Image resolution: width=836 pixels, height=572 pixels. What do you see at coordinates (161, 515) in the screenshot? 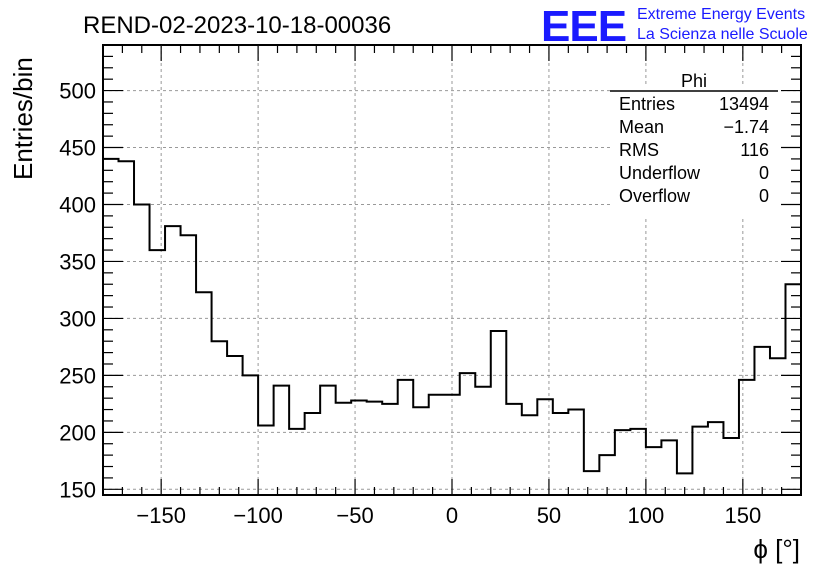
I see `x-tick-label: −150` at bounding box center [161, 515].